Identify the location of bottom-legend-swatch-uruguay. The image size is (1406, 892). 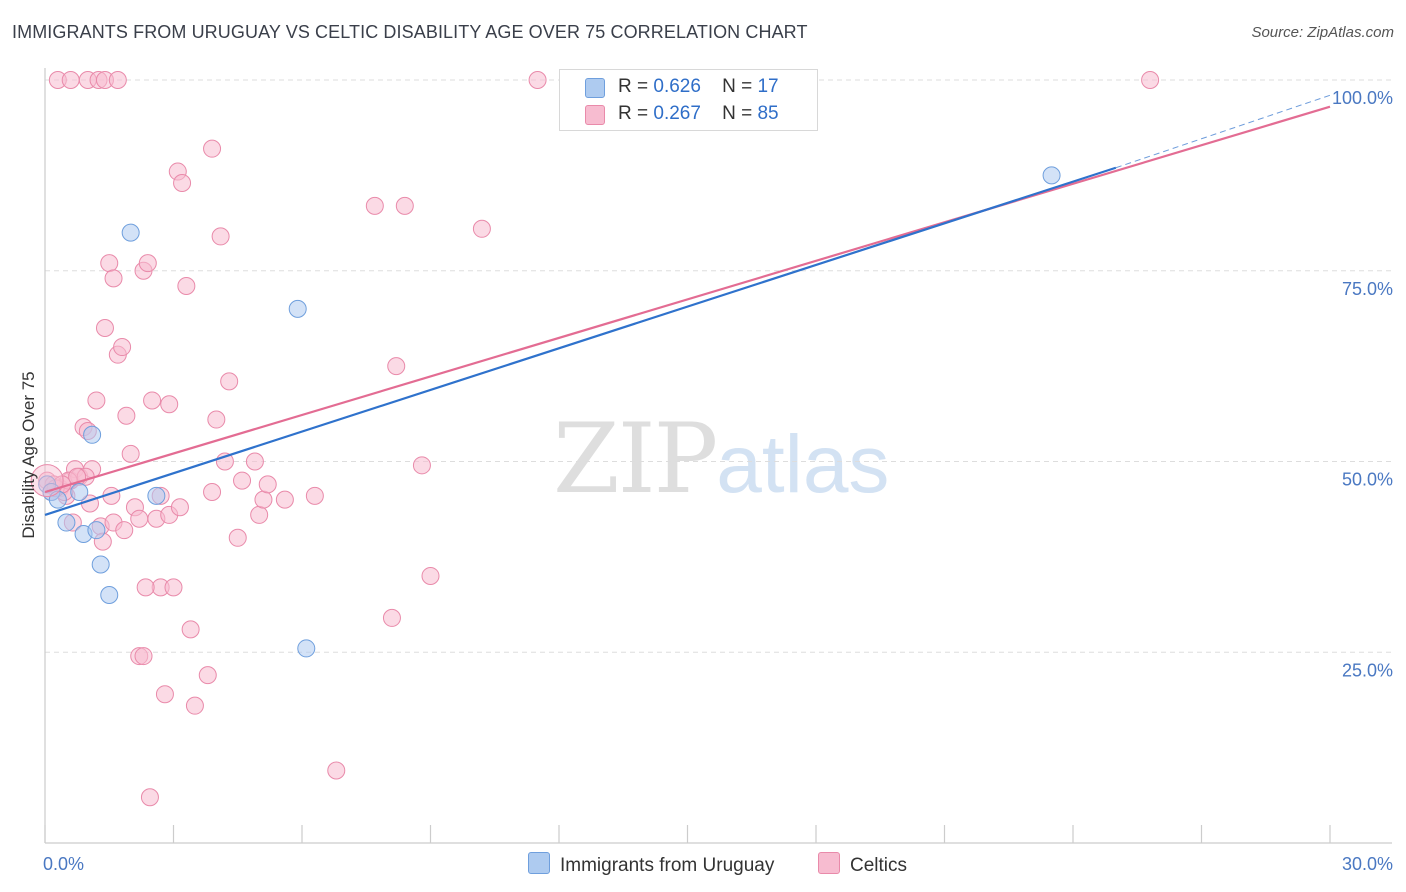
(539, 863).